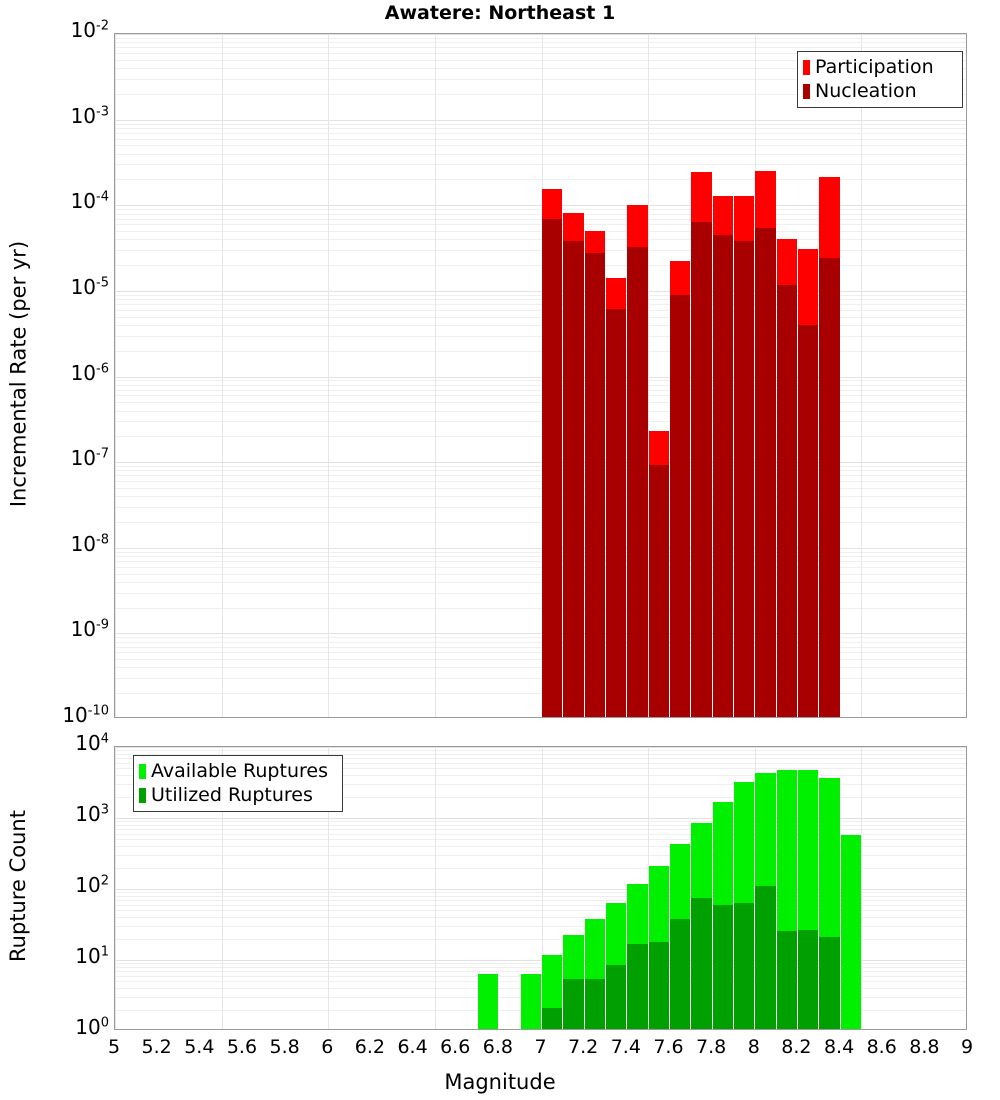 Image resolution: width=1000 pixels, height=1100 pixels. I want to click on x-axis-label: Magnitude, so click(500, 1082).